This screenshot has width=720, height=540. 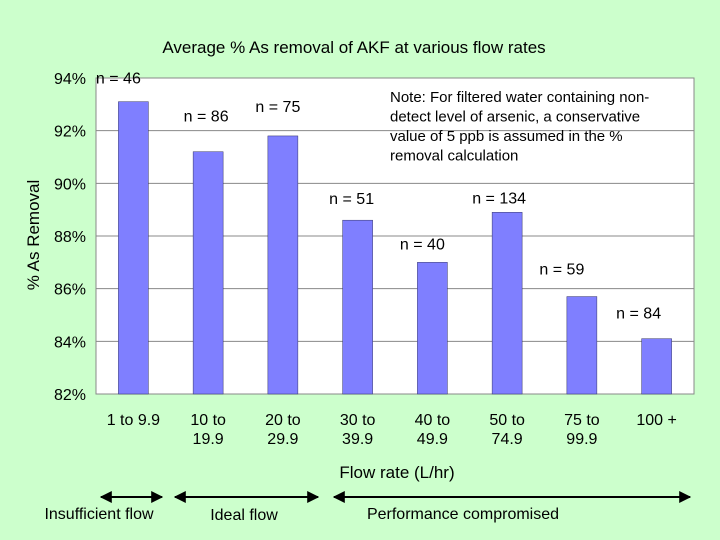 I want to click on y-tick-label: 88%, so click(x=70, y=237).